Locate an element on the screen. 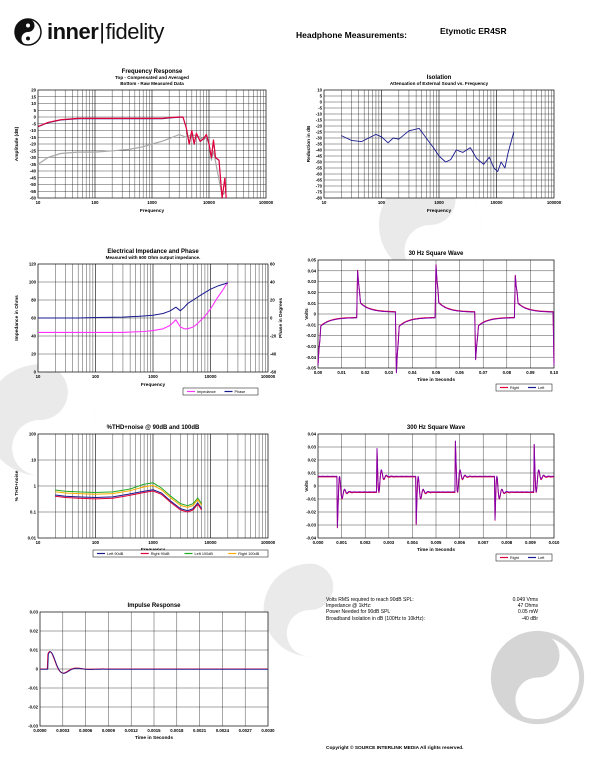 This screenshot has height=772, width=600. chart-title: 300 Hz Square Wave is located at coordinates (436, 428).